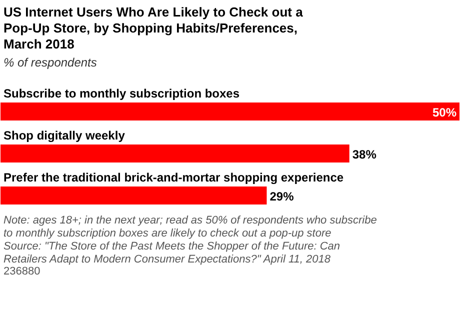 The height and width of the screenshot is (327, 461). What do you see at coordinates (364, 155) in the screenshot?
I see `data-label: 38%` at bounding box center [364, 155].